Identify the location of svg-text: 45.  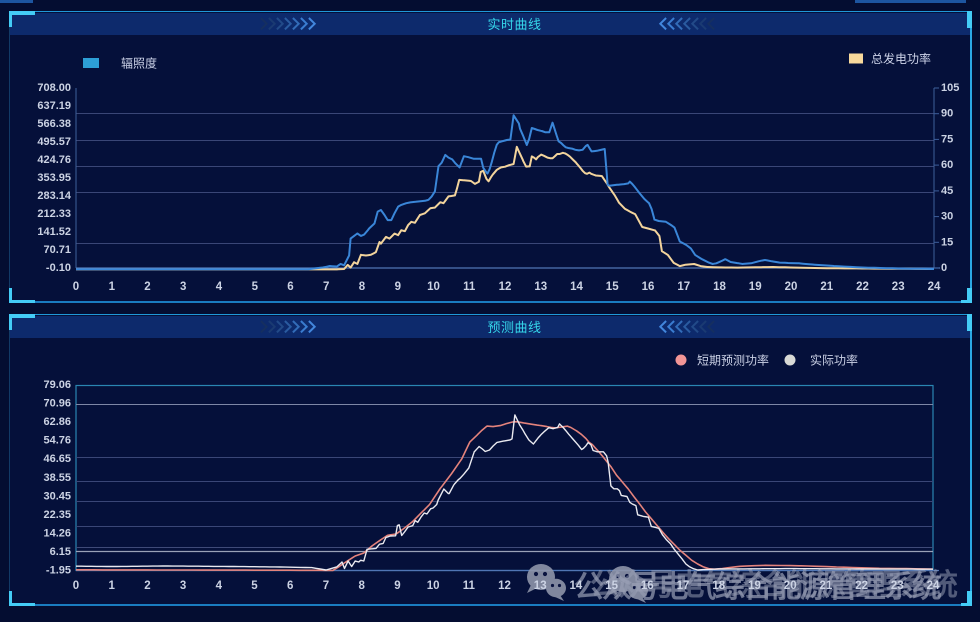
(947, 191).